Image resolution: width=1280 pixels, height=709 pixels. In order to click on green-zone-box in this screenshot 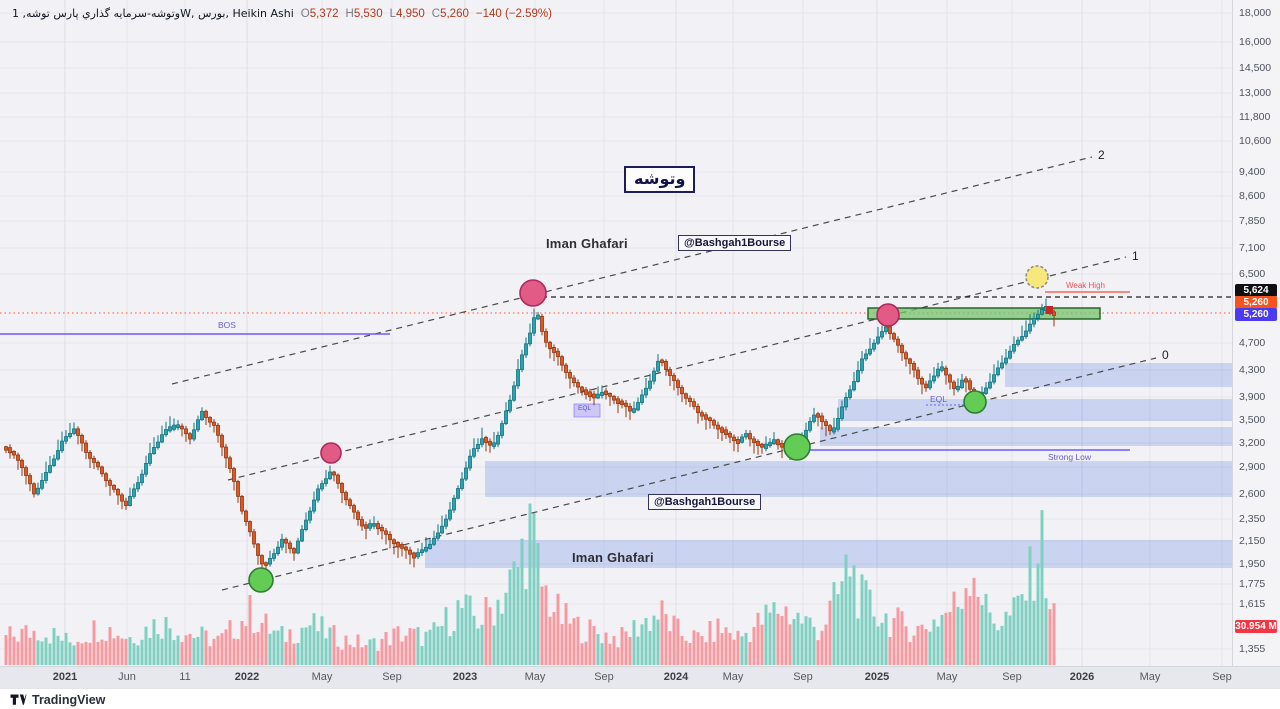, I will do `click(984, 313)`.